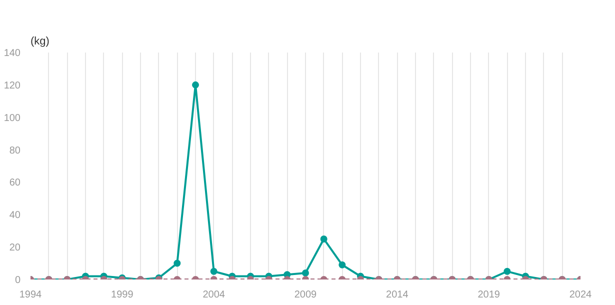 The height and width of the screenshot is (305, 615). I want to click on y-tick-label: 100, so click(12, 118).